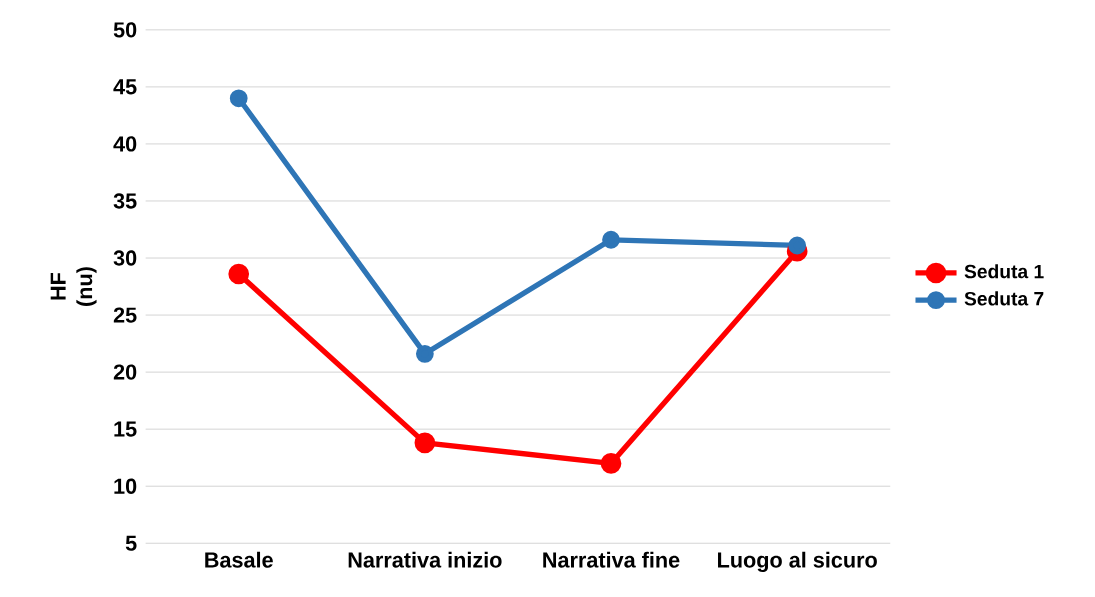  Describe the element at coordinates (1004, 298) in the screenshot. I see `legend-label: Seduta 7` at that location.